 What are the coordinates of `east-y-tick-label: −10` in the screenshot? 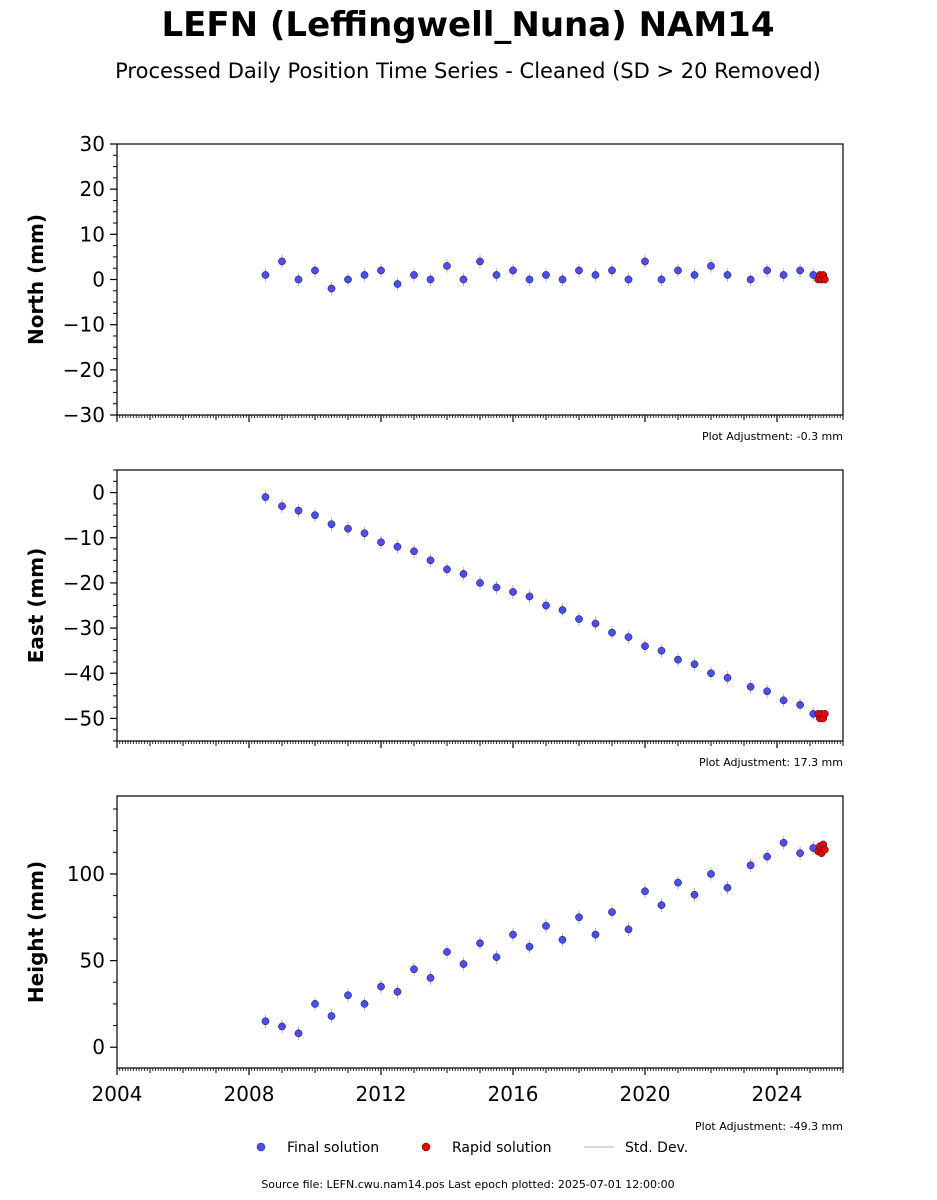 It's located at (84, 538).